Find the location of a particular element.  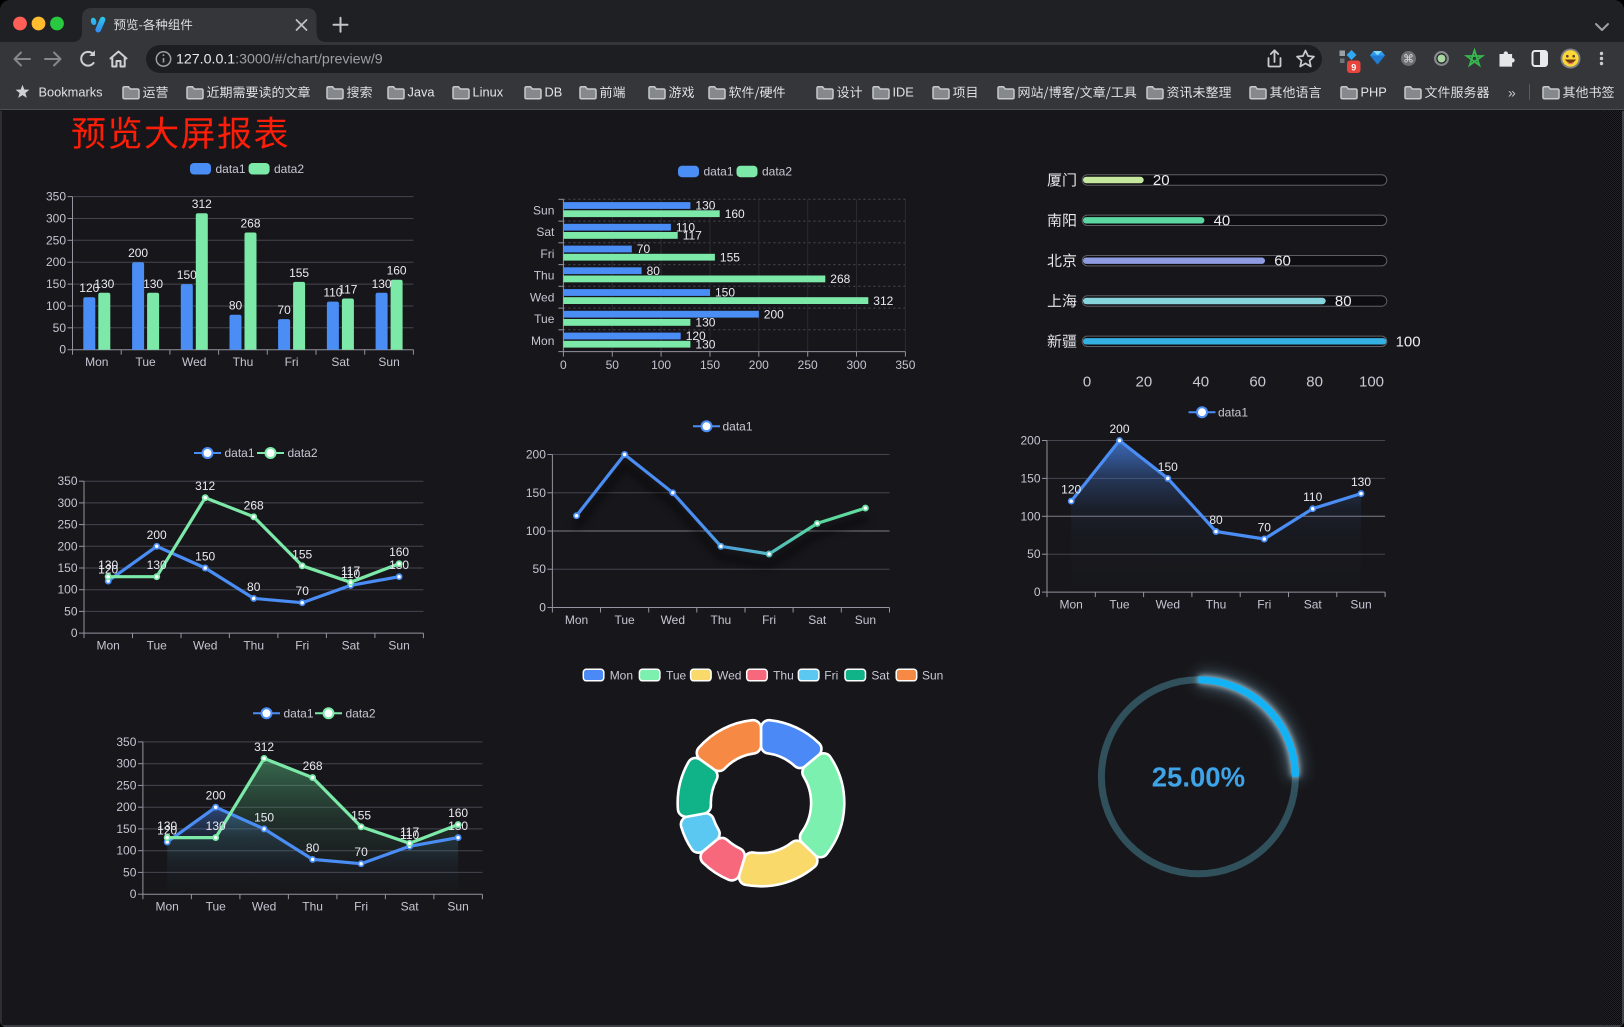

svg-text: Sun is located at coordinates (457, 907).